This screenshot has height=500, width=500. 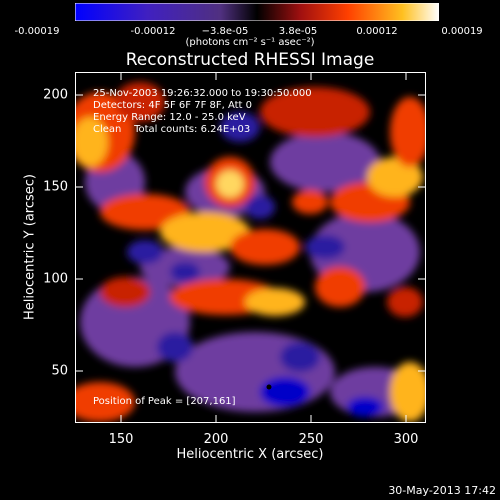 What do you see at coordinates (169, 117) in the screenshot?
I see `energy-range-info: Energy Range: 12.0 - 25.0 keV` at bounding box center [169, 117].